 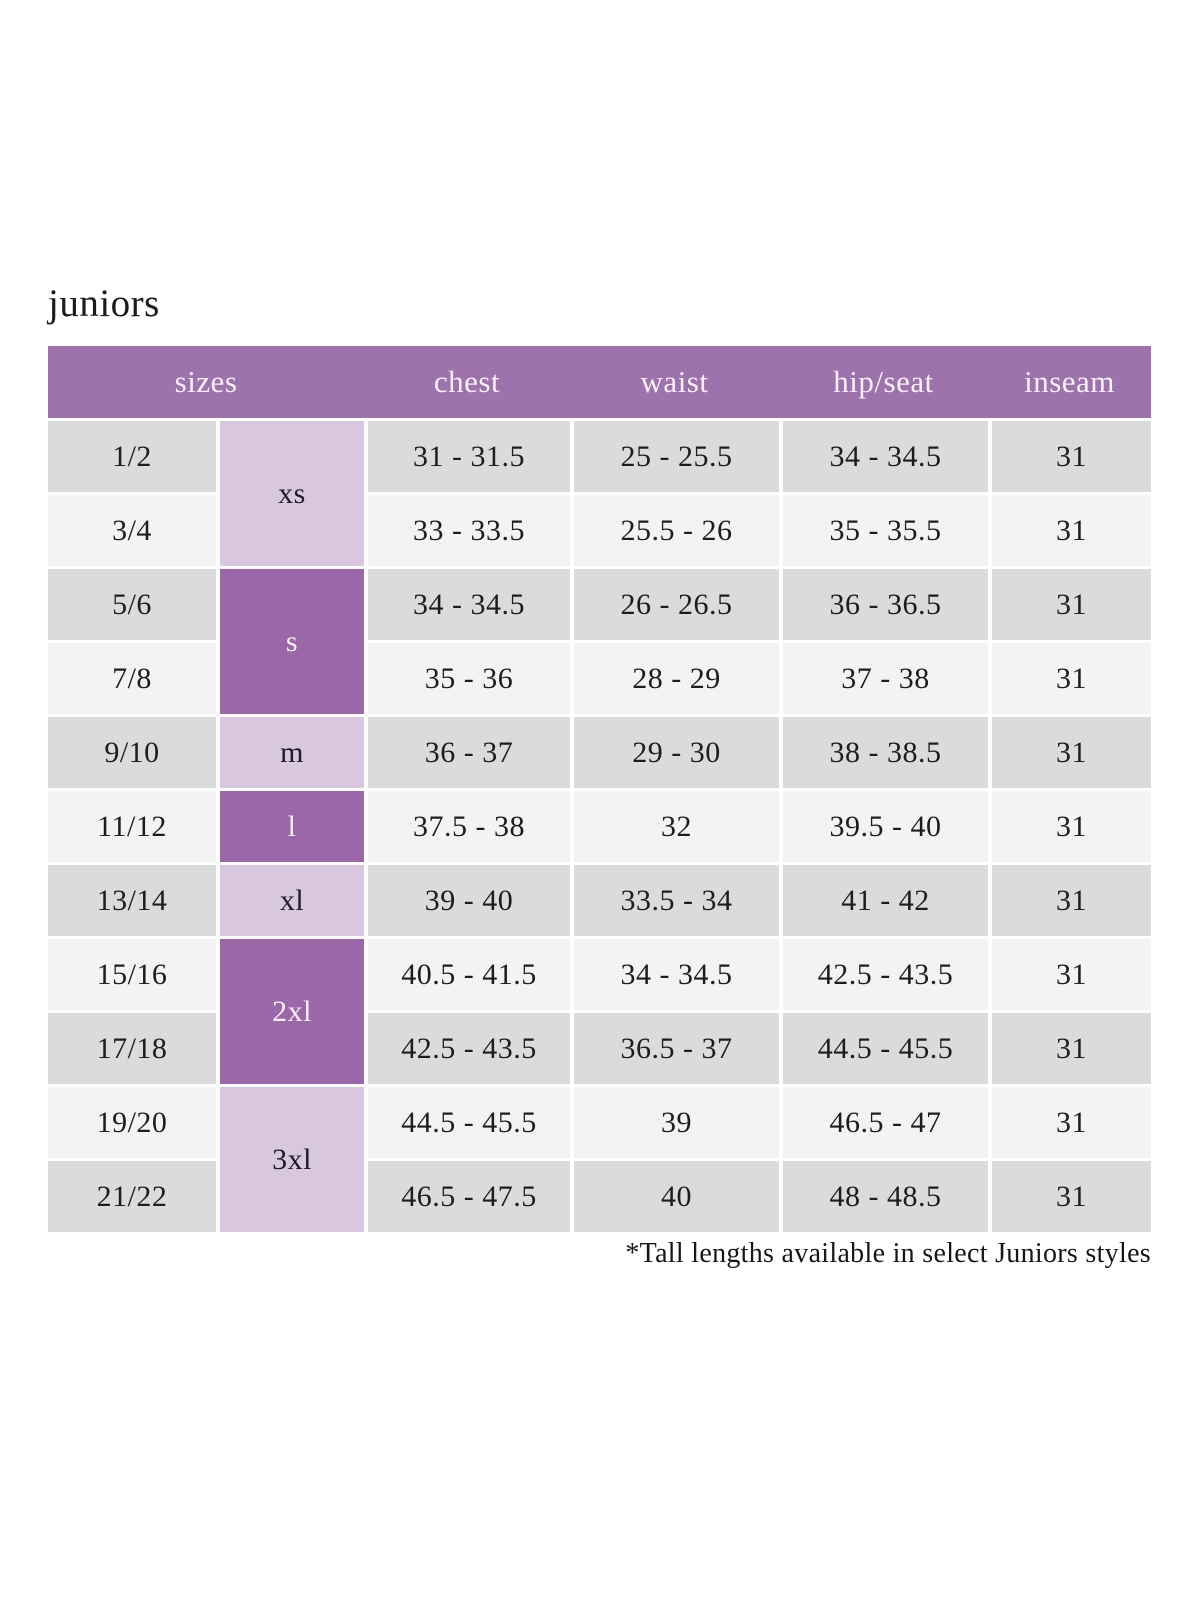 What do you see at coordinates (132, 603) in the screenshot?
I see `numeric-size-cell: 5/6` at bounding box center [132, 603].